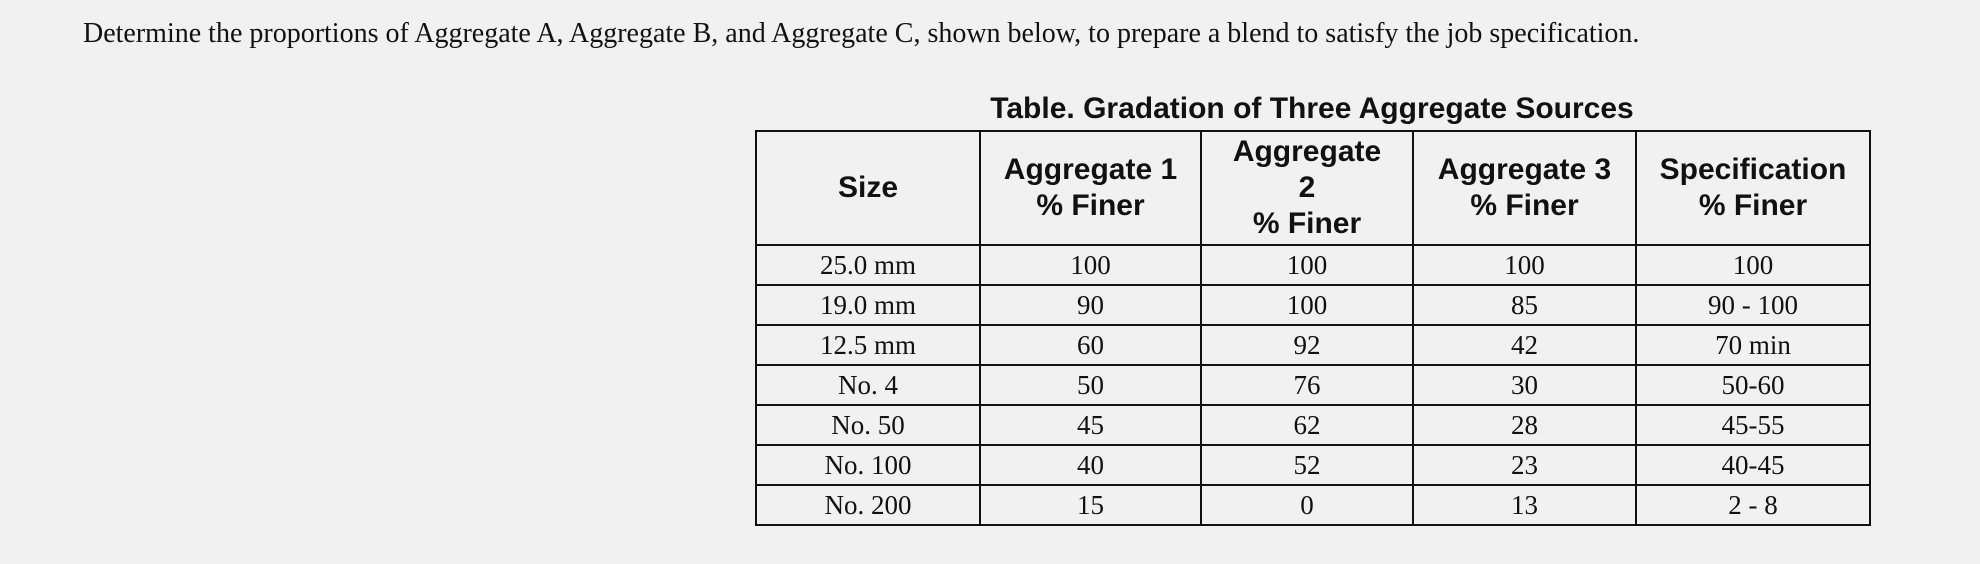 This screenshot has width=1980, height=564. I want to click on table-row: 12.5 mm 60 92 42 70 min, so click(1313, 345).